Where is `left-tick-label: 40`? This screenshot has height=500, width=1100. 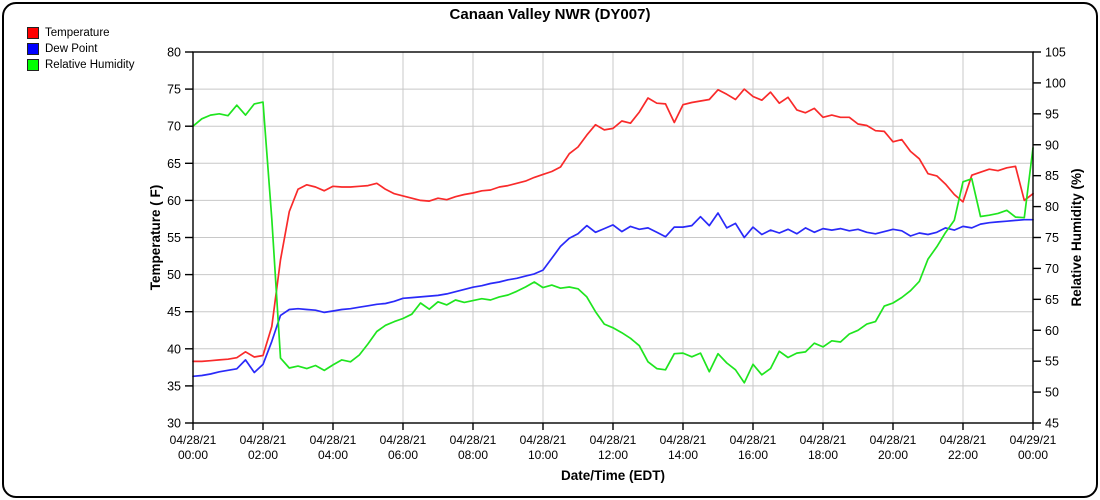
left-tick-label: 40 is located at coordinates (174, 349).